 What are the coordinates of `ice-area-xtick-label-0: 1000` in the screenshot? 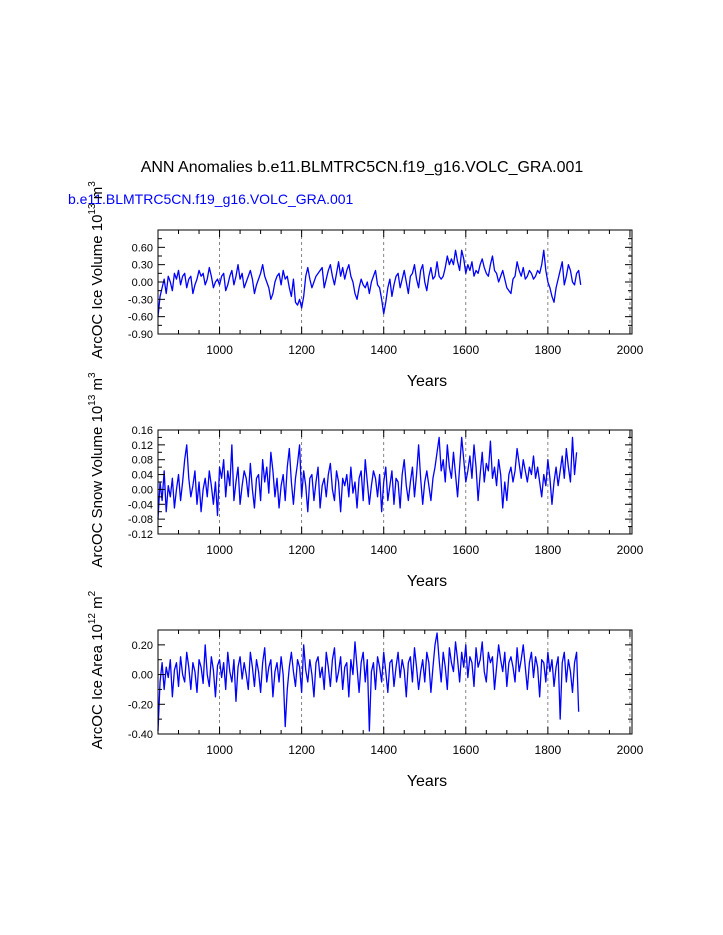 It's located at (219, 750).